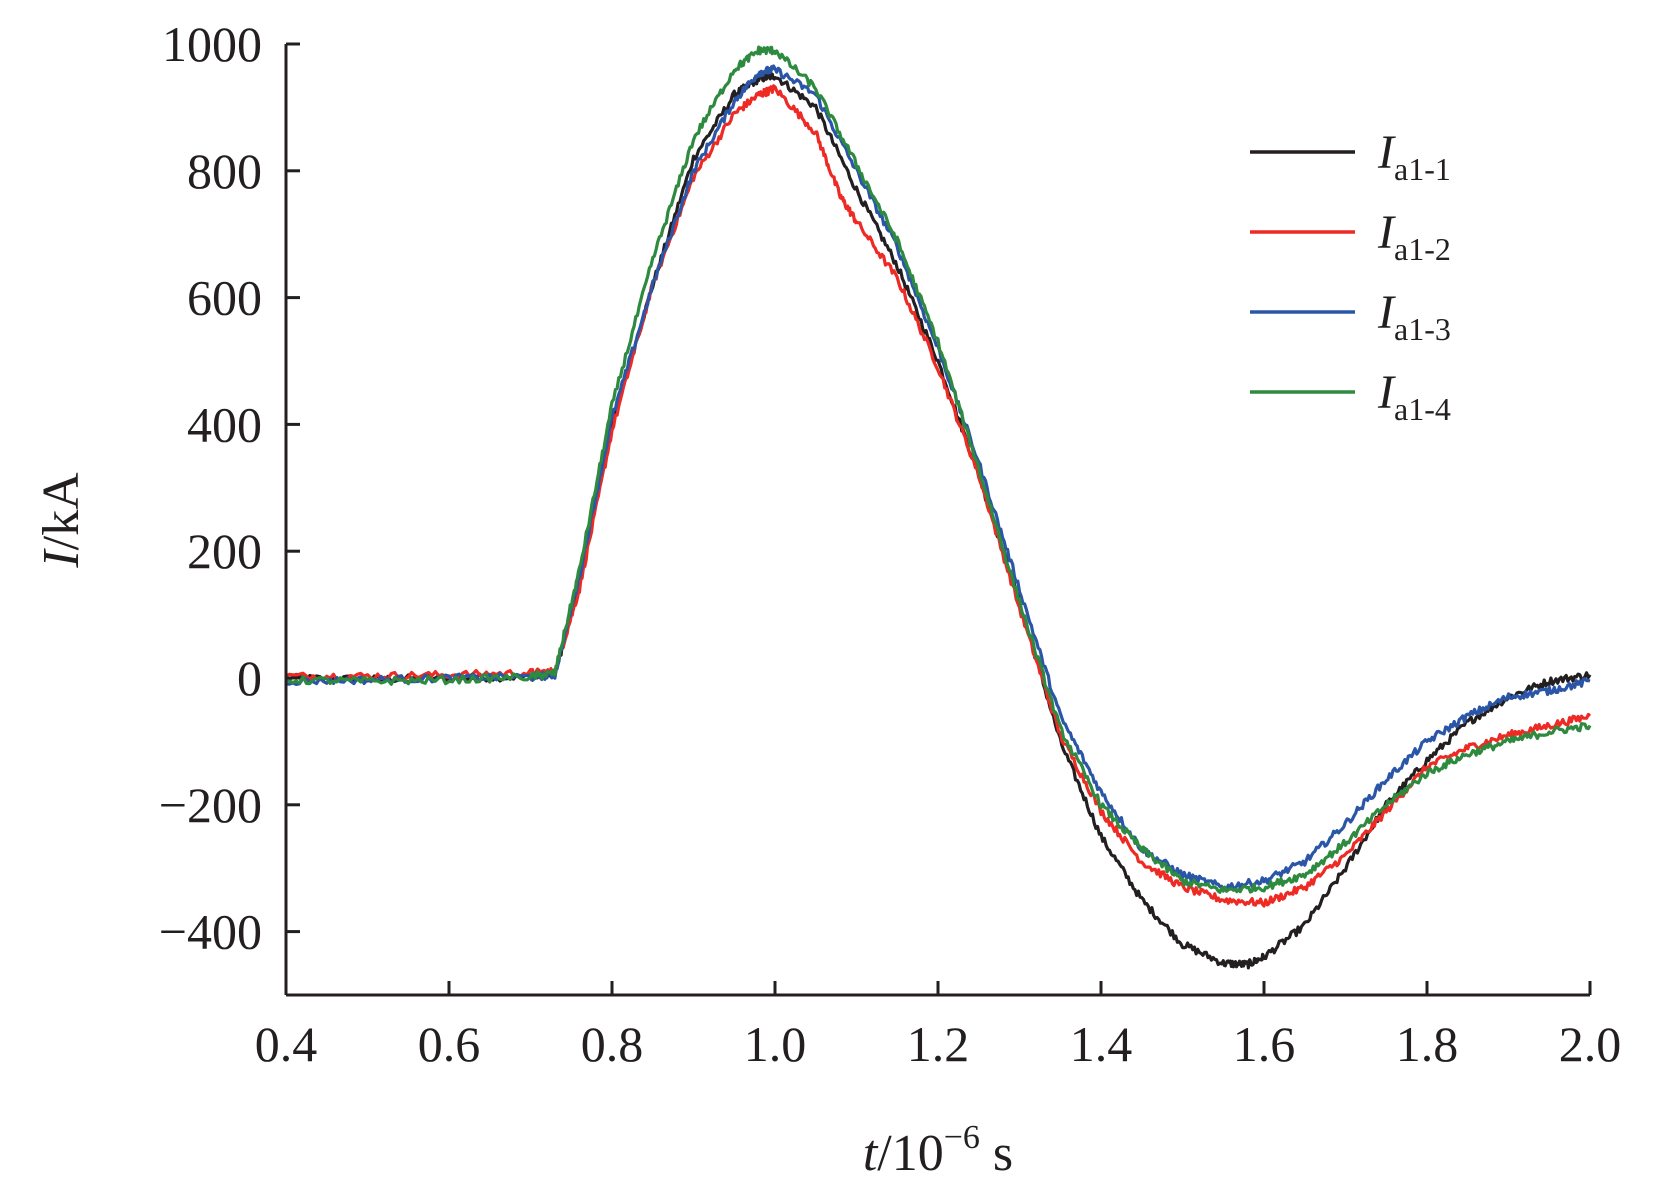 The image size is (1654, 1191). What do you see at coordinates (938, 1044) in the screenshot?
I see `x-tick-label: 1.2` at bounding box center [938, 1044].